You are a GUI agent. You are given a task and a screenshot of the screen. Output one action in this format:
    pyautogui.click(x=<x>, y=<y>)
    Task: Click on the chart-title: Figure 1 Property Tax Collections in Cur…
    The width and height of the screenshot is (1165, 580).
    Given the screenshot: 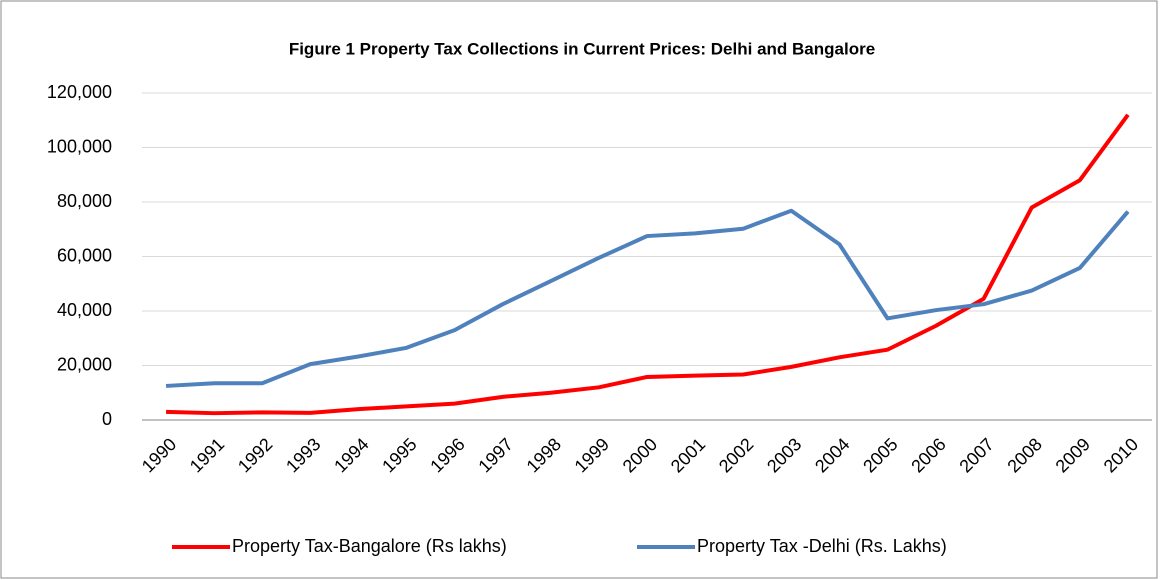 What is the action you would take?
    pyautogui.click(x=582, y=48)
    